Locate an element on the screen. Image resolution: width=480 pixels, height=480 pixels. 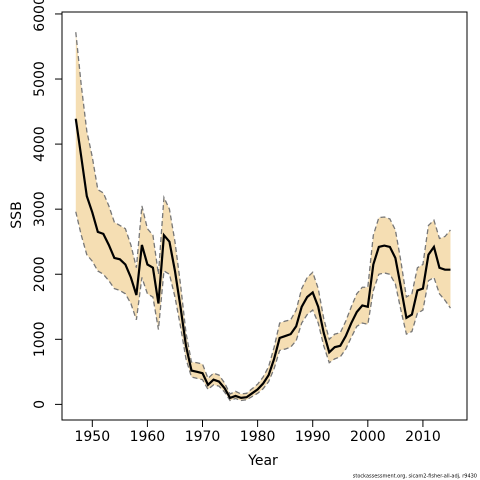
x-tick-label: 2000 is located at coordinates (368, 437).